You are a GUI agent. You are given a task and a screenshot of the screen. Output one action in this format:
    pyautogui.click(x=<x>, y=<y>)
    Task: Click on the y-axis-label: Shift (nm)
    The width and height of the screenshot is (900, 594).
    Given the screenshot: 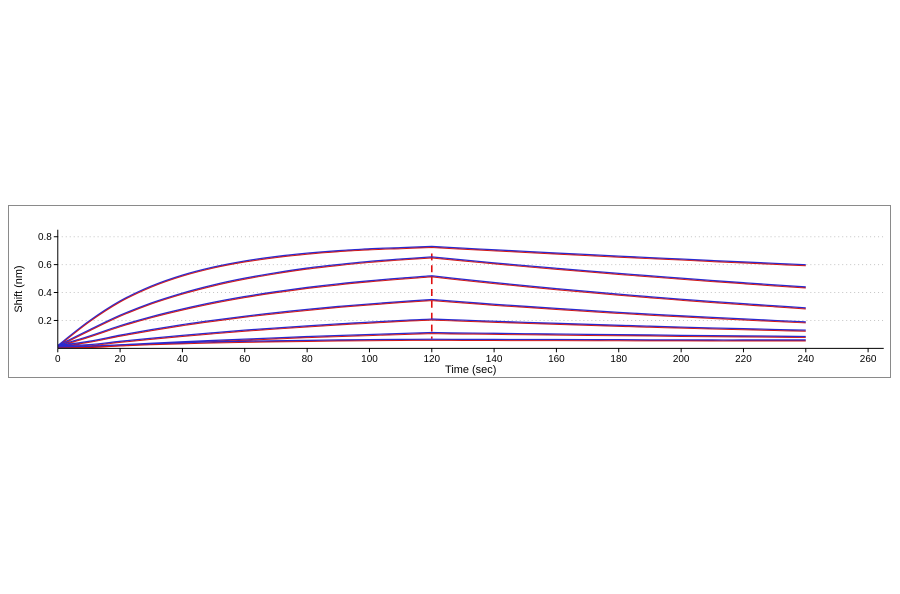 What is the action you would take?
    pyautogui.click(x=19, y=288)
    